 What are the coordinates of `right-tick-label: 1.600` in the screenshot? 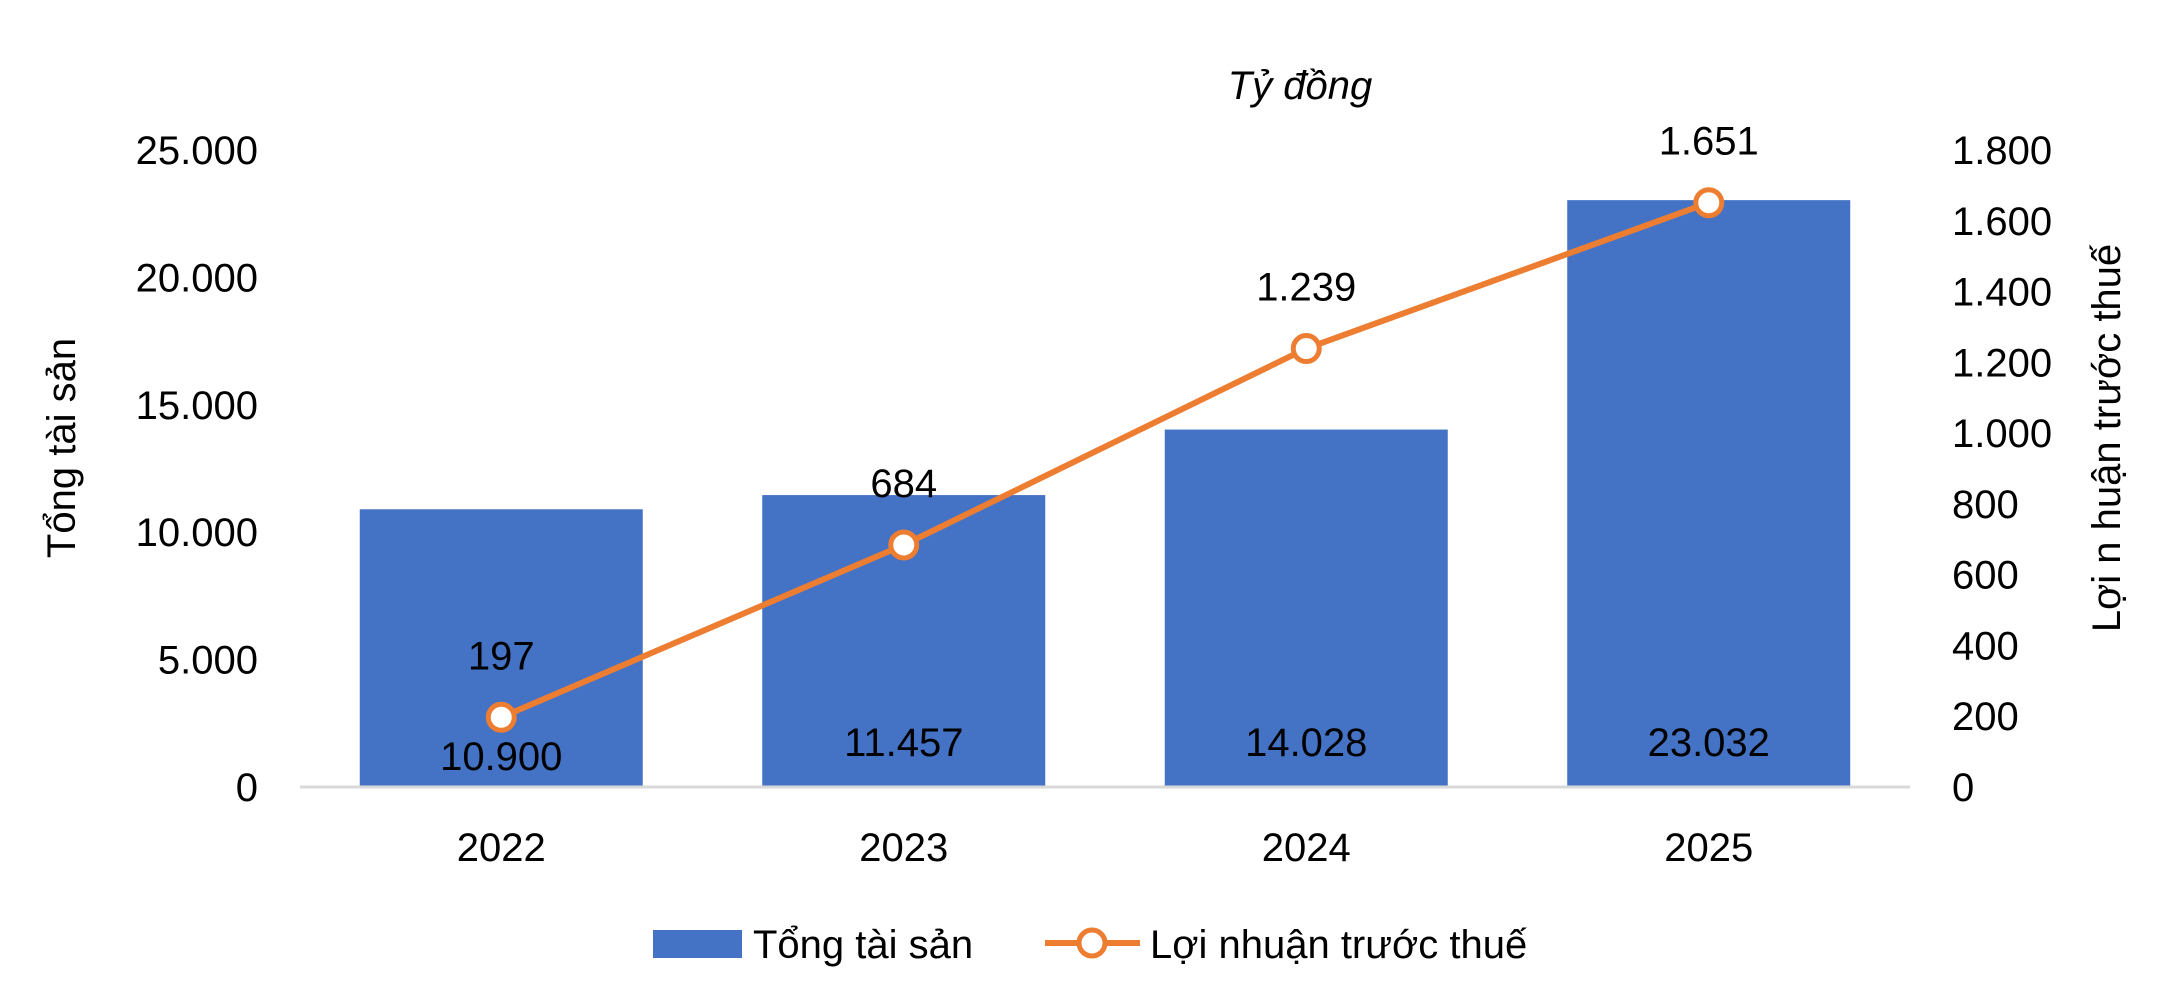 It's located at (2002, 222).